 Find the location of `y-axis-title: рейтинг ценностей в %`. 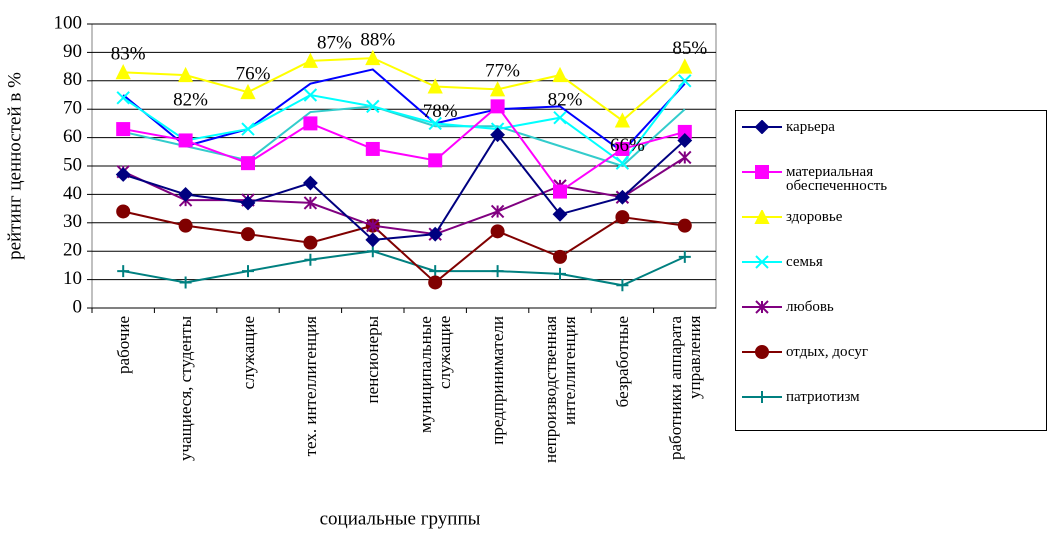

y-axis-title: рейтинг ценностей в % is located at coordinates (14, 166).